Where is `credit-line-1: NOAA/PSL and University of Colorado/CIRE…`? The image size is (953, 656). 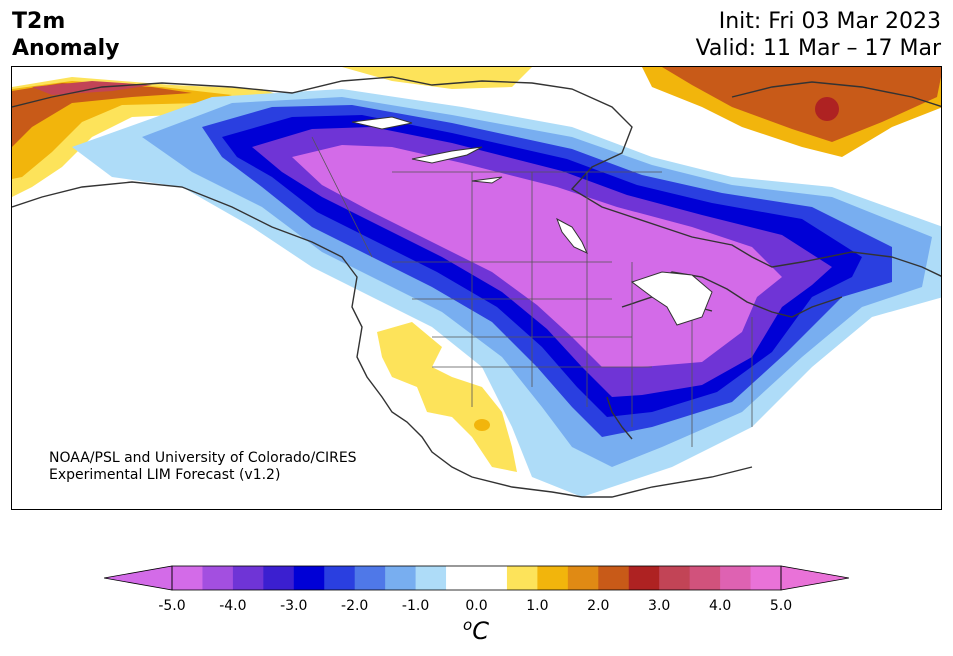
credit-line-1: NOAA/PSL and University of Colorado/CIRE… is located at coordinates (203, 458).